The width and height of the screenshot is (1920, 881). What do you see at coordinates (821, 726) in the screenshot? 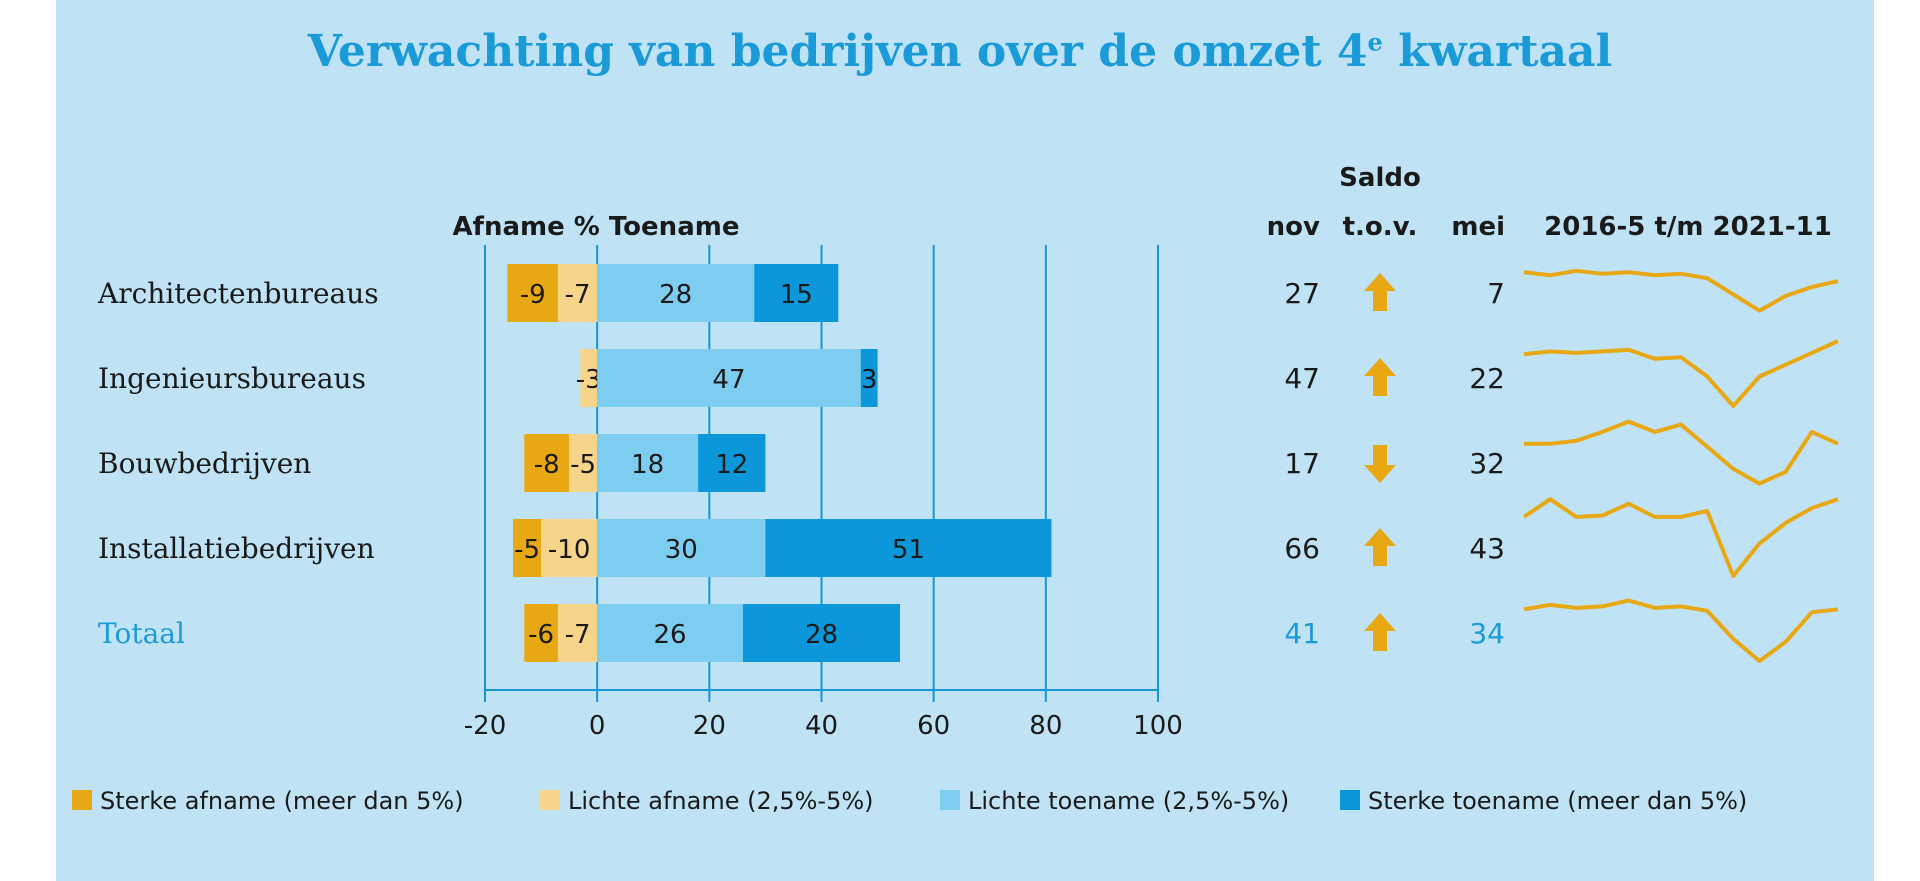
I see `x-tick-label: 40` at bounding box center [821, 726].